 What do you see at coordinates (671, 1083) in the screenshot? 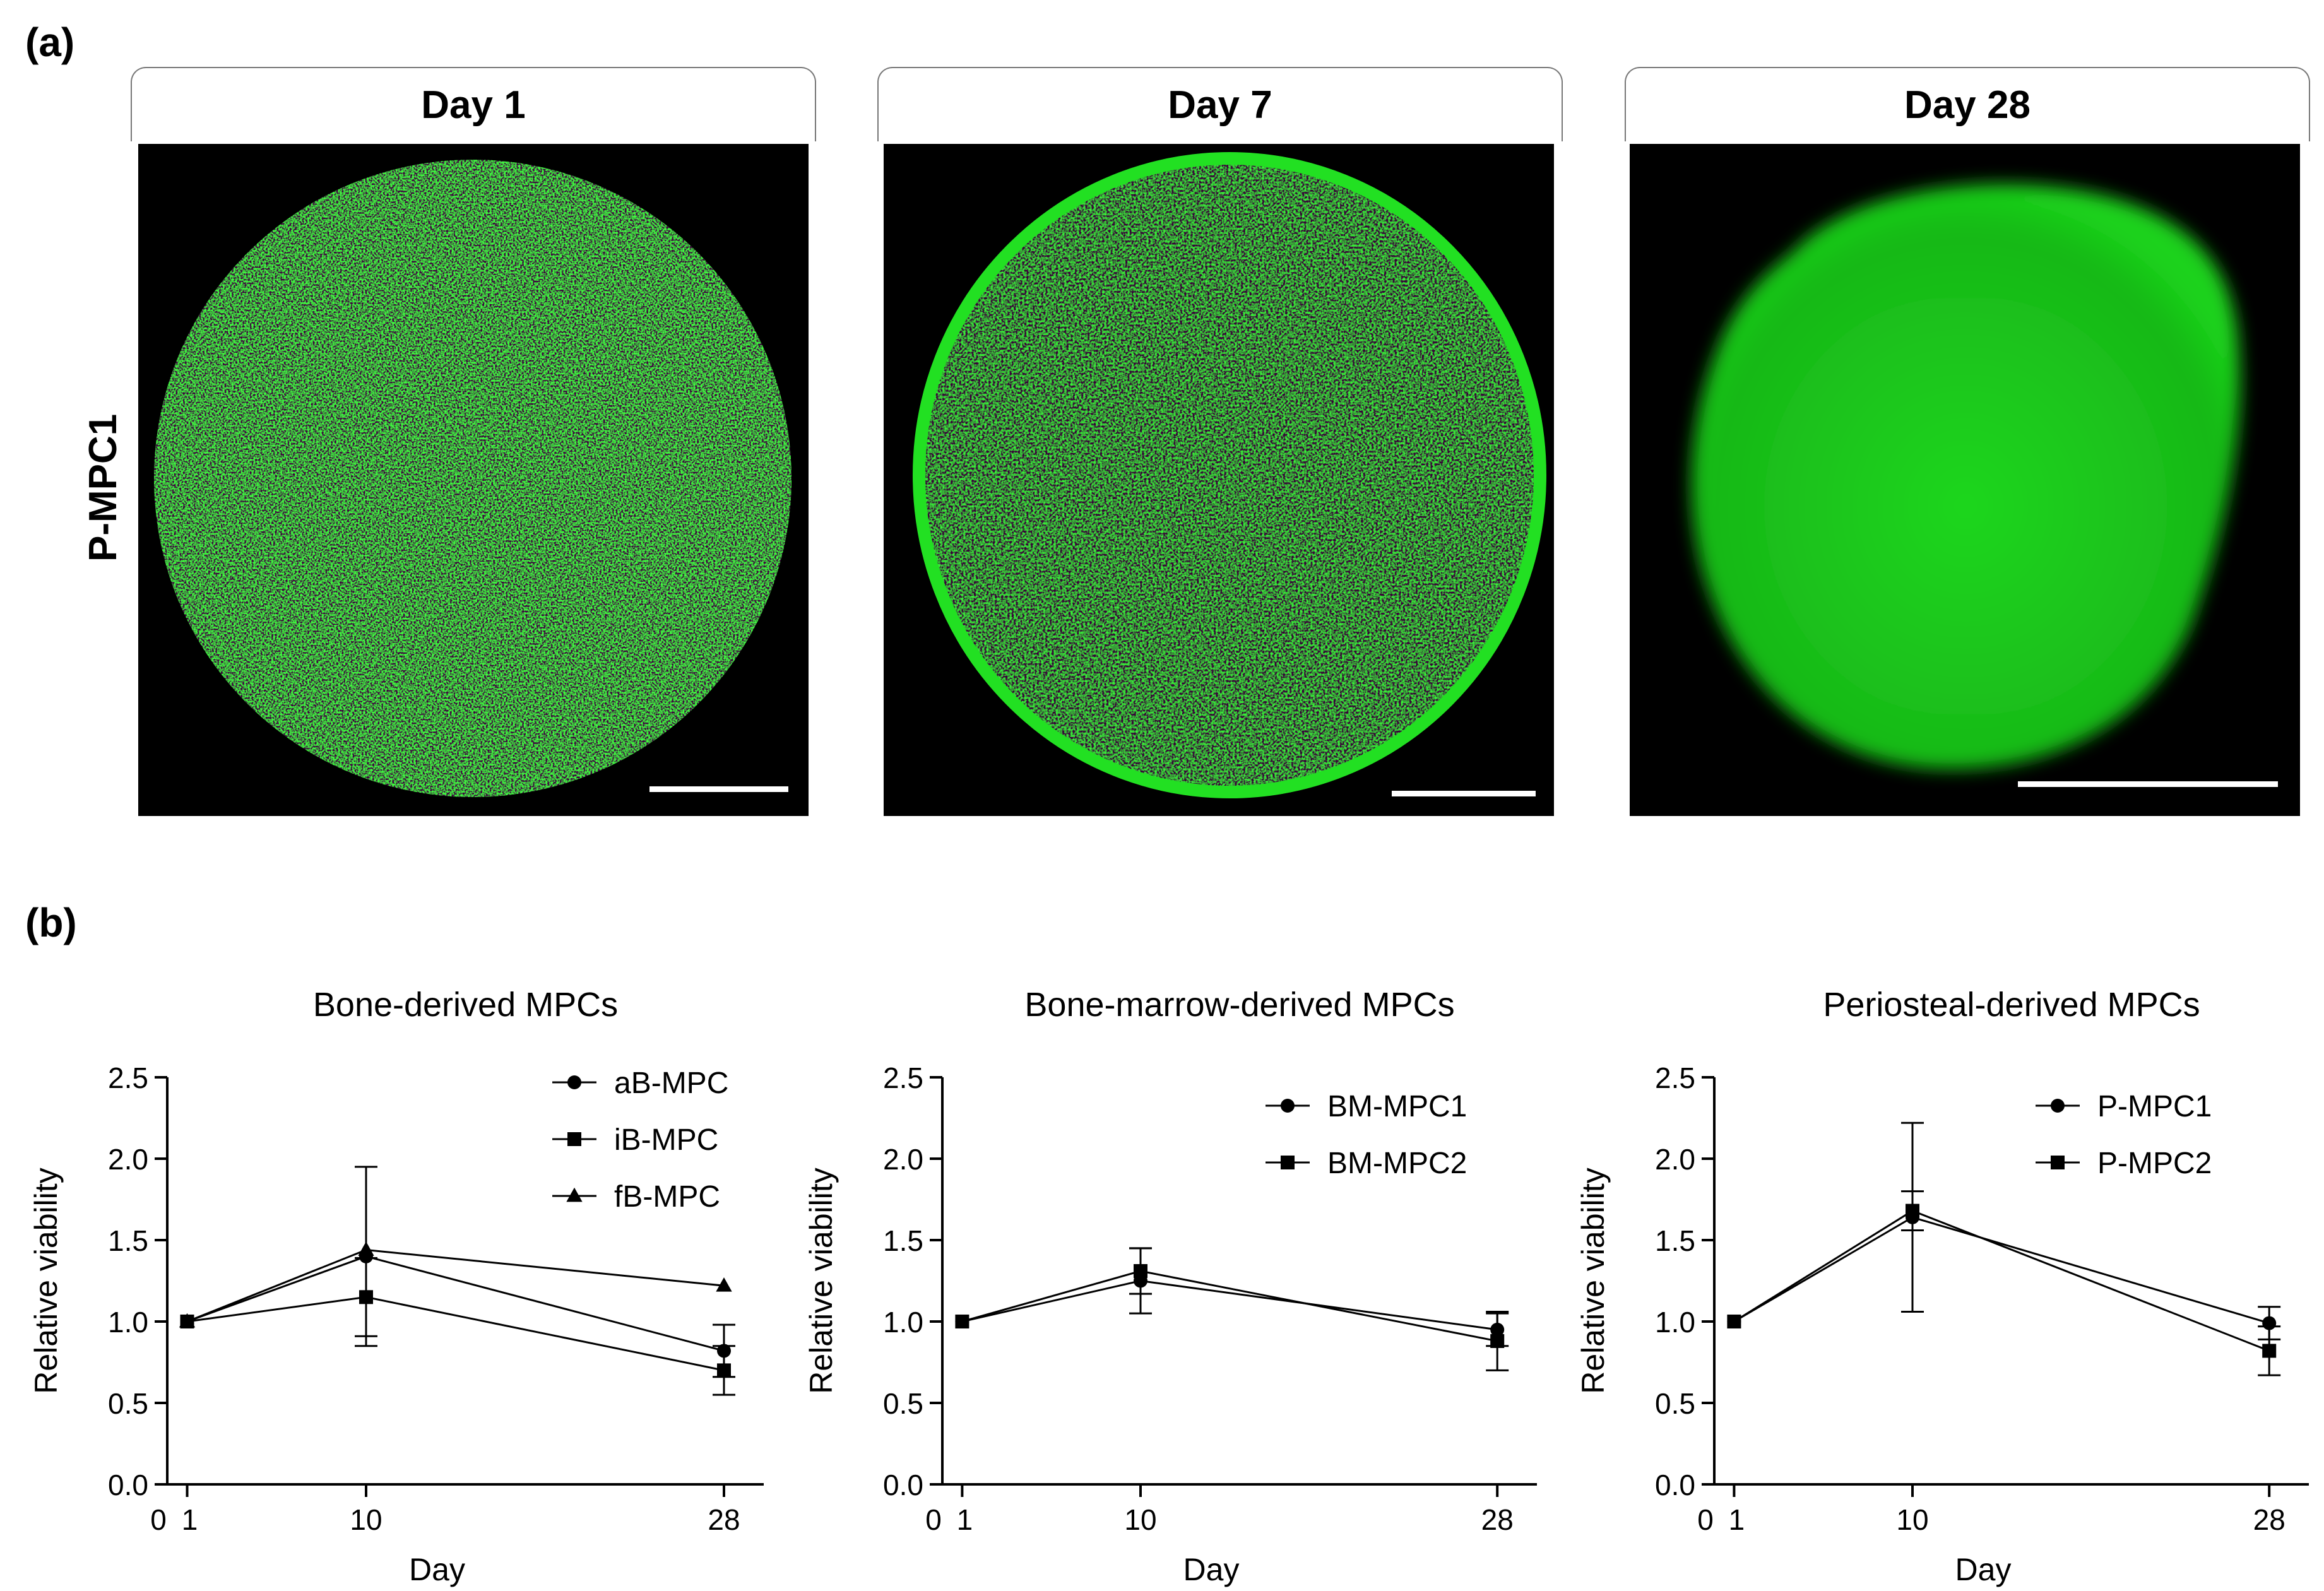
I see `legend-label: aB-MPC` at bounding box center [671, 1083].